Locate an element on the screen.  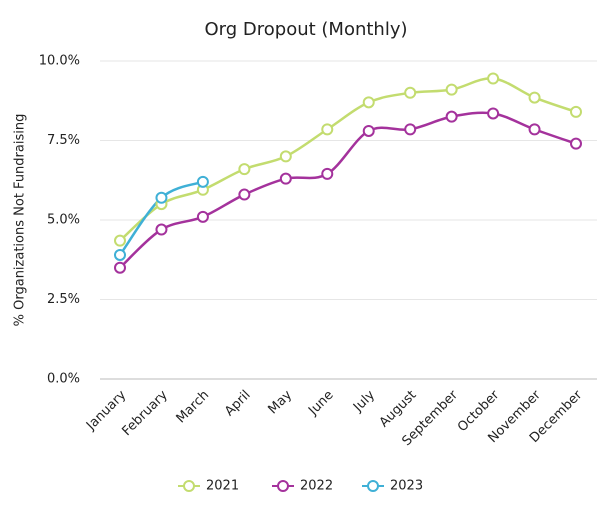
x-tick-label: May is located at coordinates (281, 402).